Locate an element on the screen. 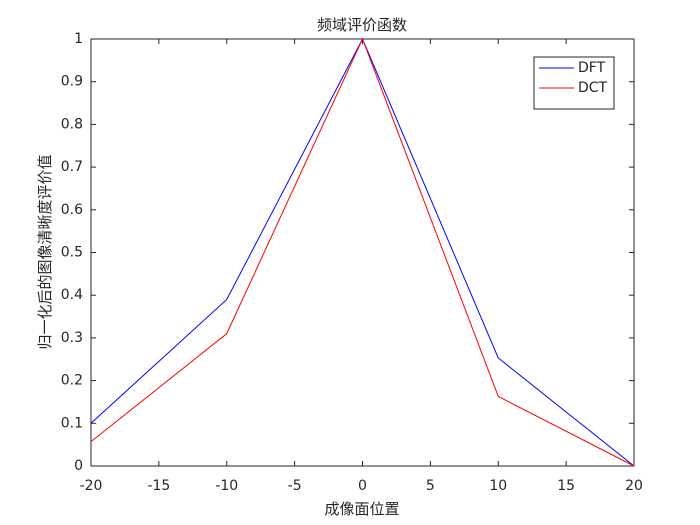 This screenshot has width=700, height=525. y-tick-label: 0.2 is located at coordinates (72, 381).